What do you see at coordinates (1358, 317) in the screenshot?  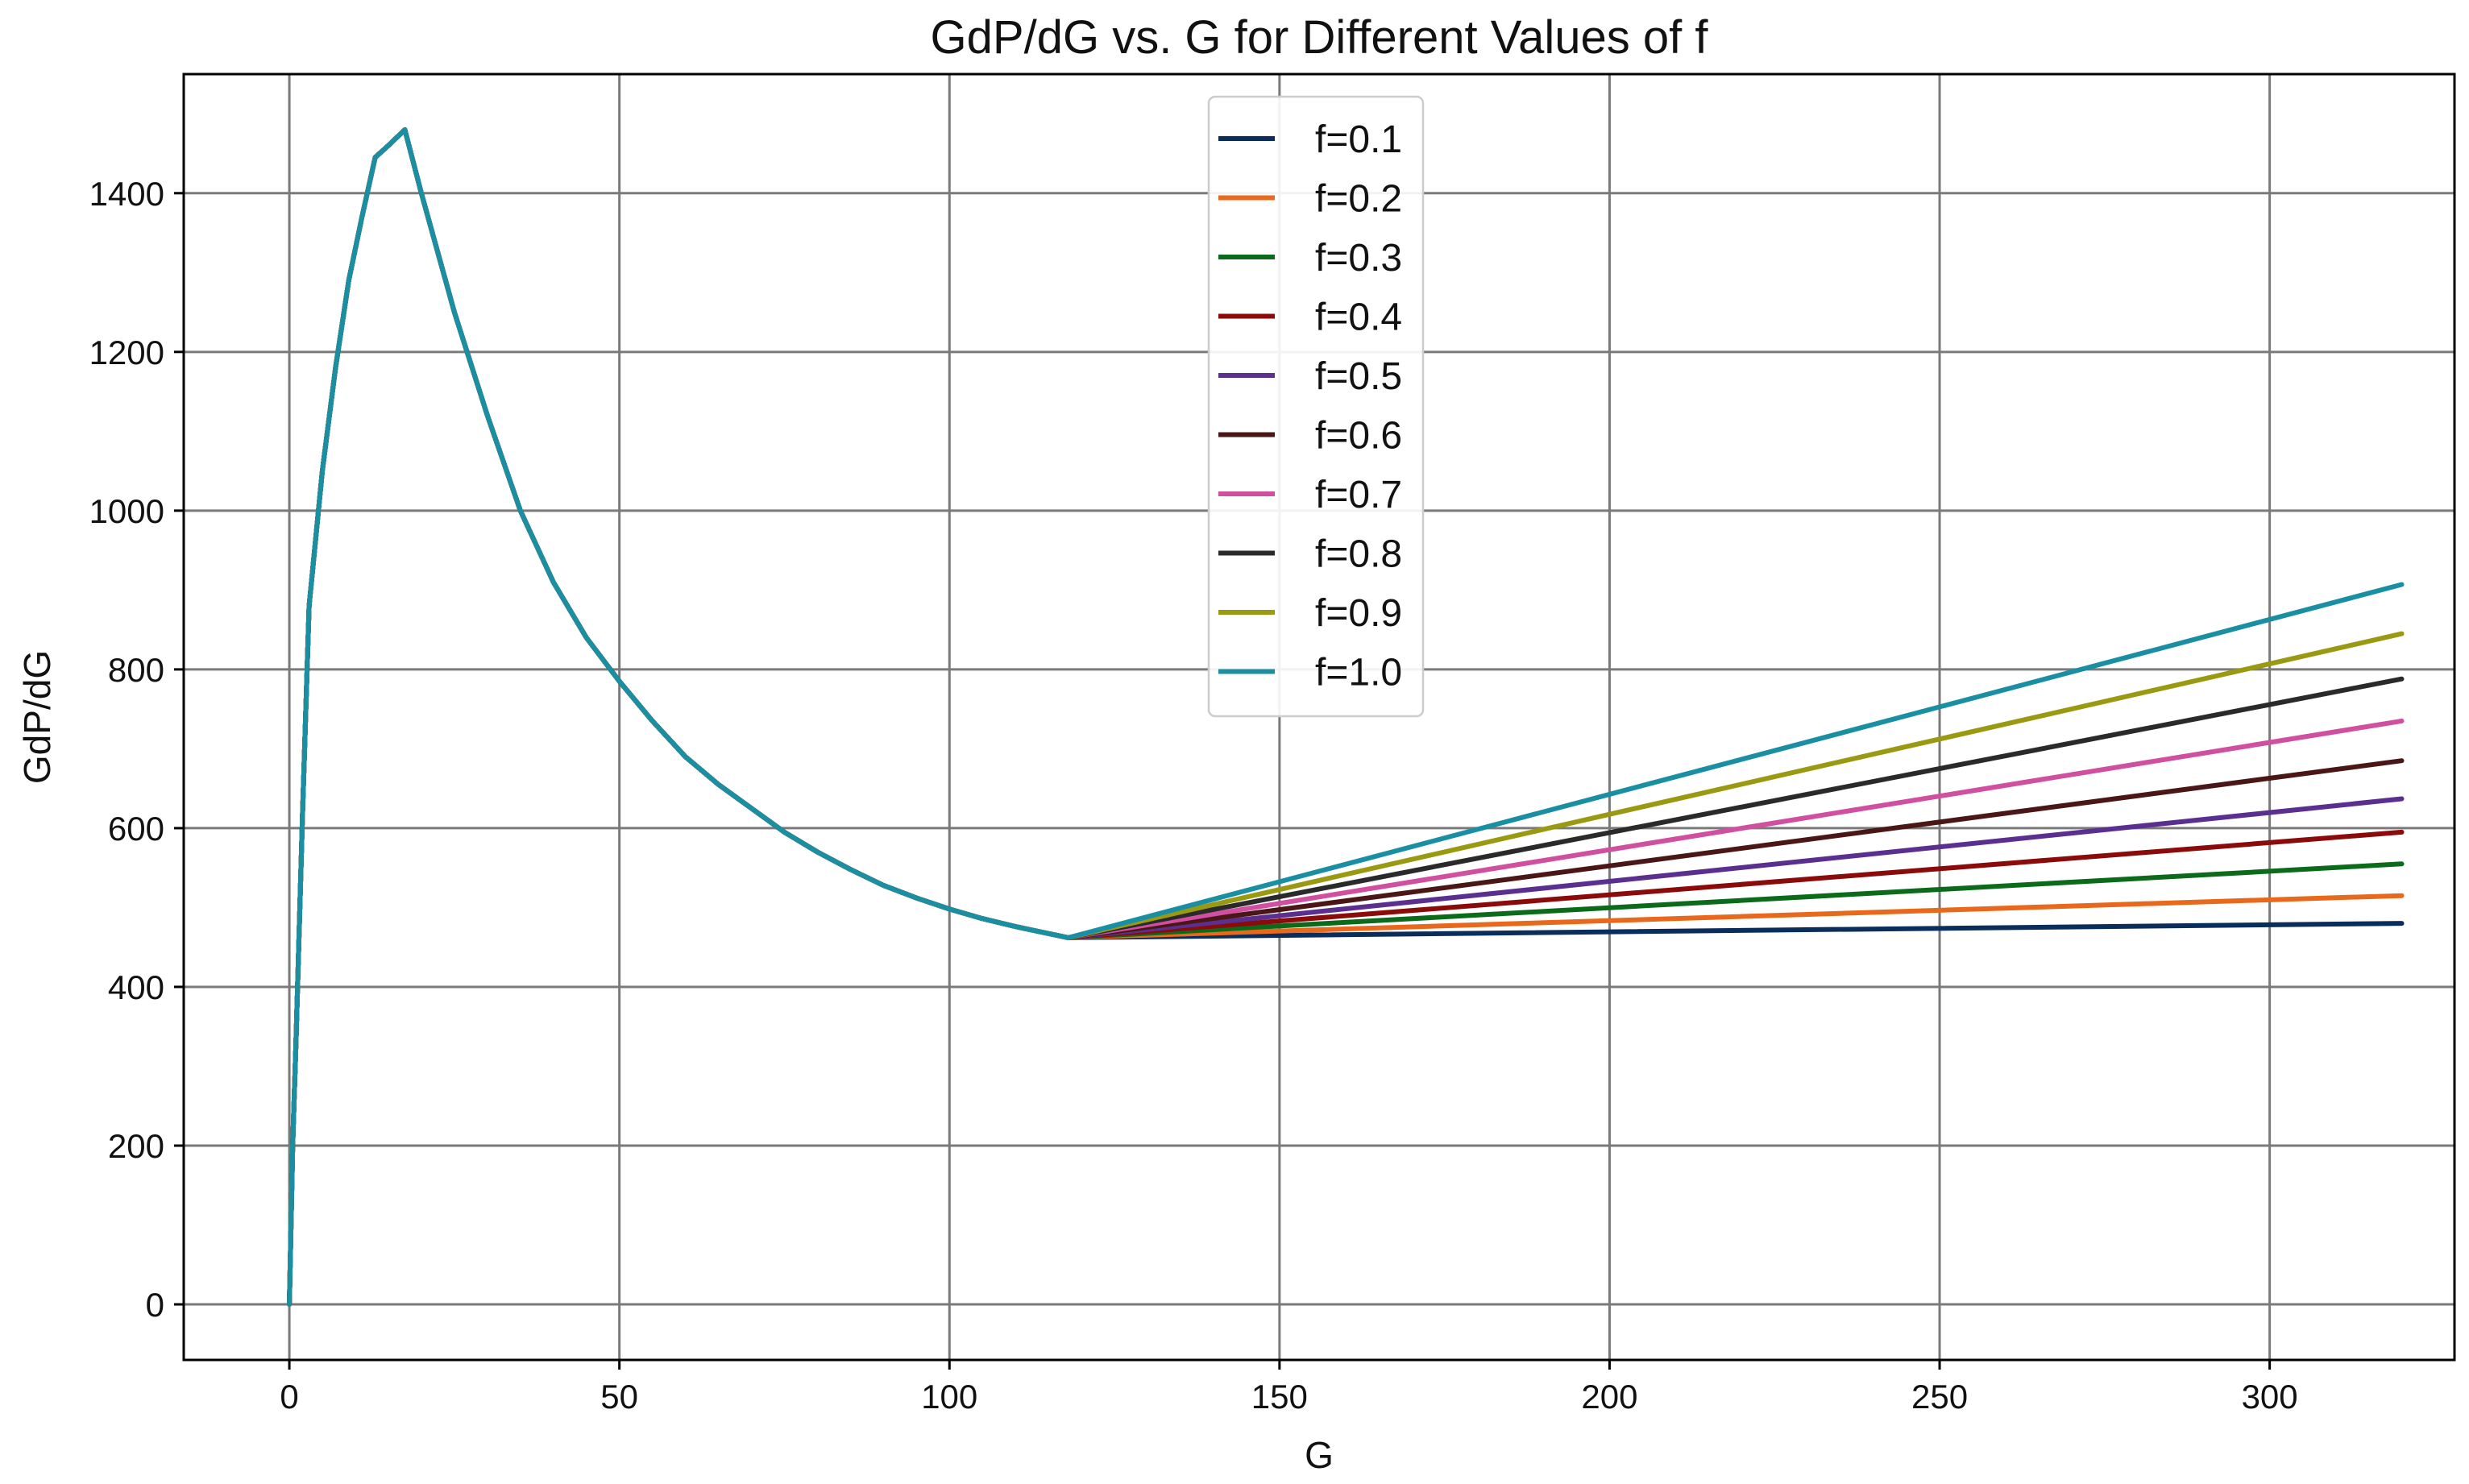 I see `legend-label-f-0-4: f=0.4` at bounding box center [1358, 317].